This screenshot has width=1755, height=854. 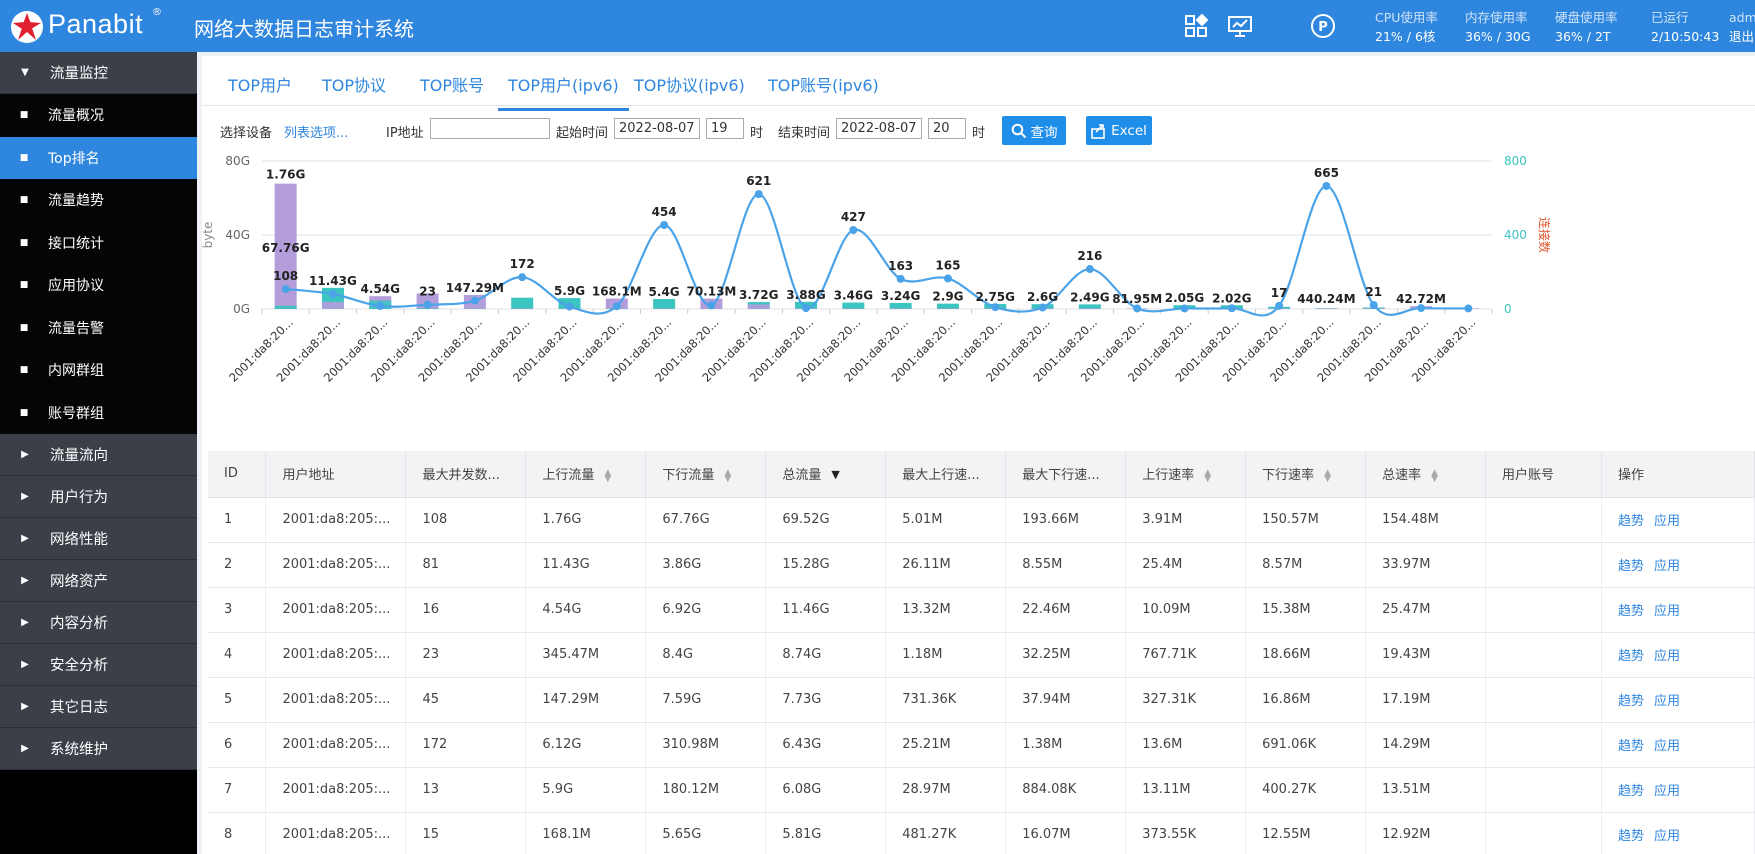 I want to click on sidebar-group: ▶ 安全分析, so click(x=98, y=665).